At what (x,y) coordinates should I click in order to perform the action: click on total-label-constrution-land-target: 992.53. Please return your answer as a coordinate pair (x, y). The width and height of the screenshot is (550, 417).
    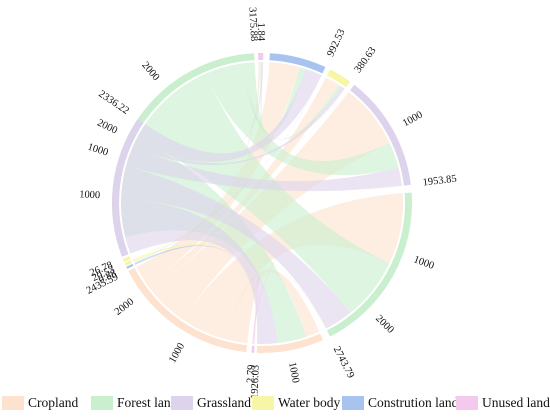
    Looking at the image, I should click on (336, 43).